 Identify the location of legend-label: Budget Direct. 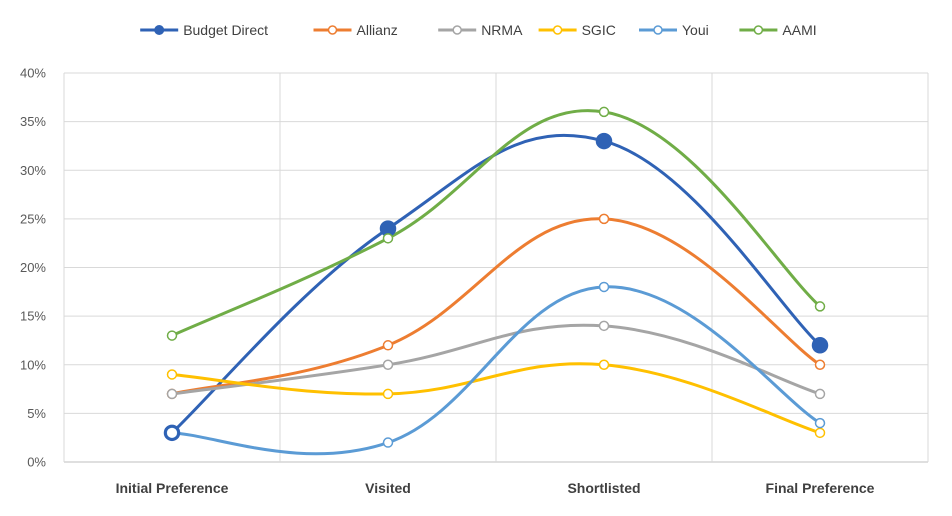
(225, 30).